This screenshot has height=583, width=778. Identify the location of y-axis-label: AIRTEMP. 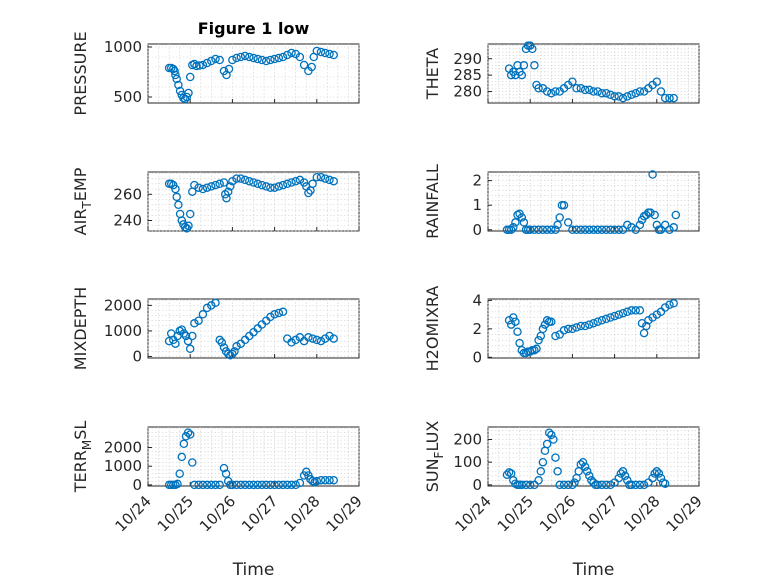
(82, 201).